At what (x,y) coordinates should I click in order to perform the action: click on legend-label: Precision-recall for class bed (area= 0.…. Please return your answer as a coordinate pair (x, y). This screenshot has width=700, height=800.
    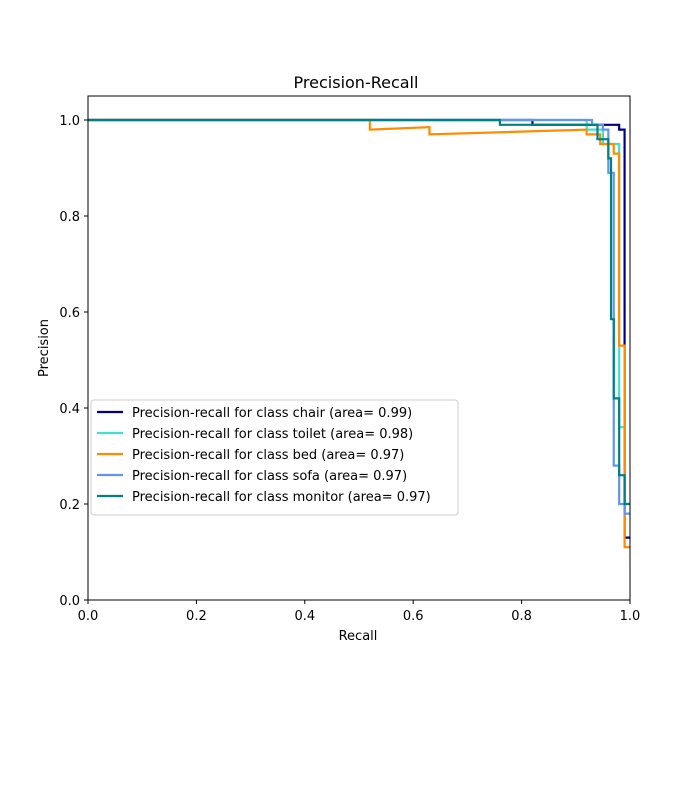
    Looking at the image, I should click on (268, 455).